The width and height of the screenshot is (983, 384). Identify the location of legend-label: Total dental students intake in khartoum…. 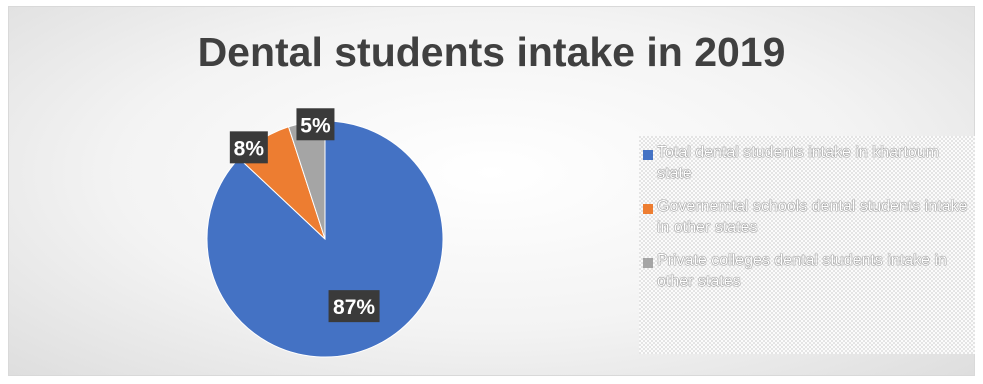
(798, 163).